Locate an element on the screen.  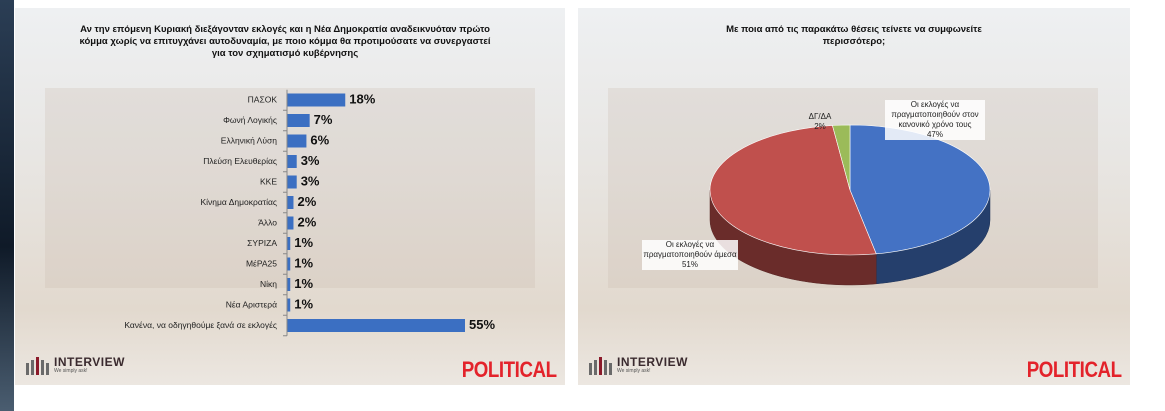
value-label: 18% is located at coordinates (362, 98).